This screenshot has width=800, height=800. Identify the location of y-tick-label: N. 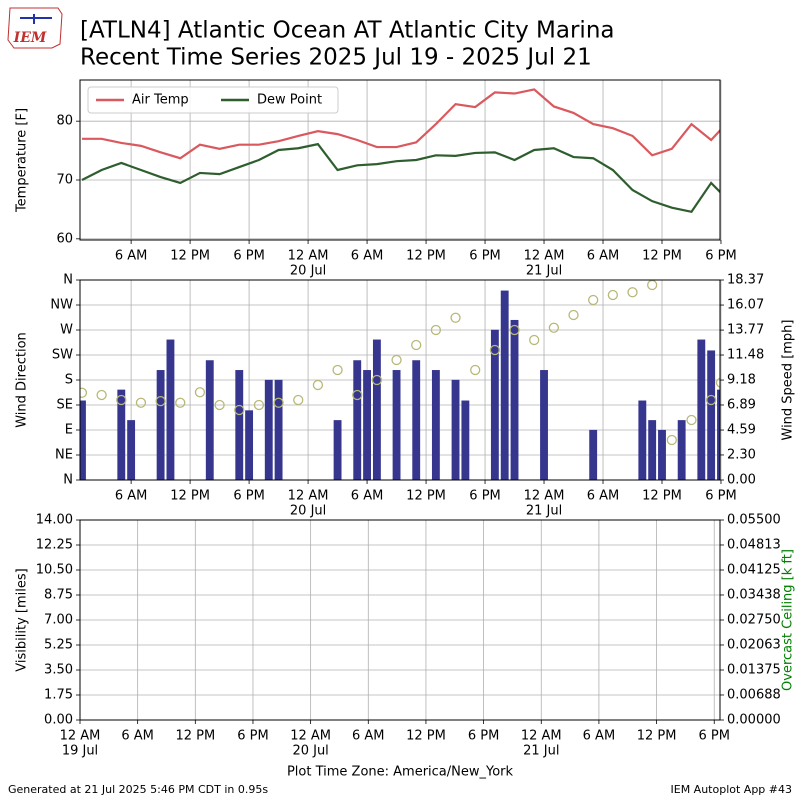
(68, 280).